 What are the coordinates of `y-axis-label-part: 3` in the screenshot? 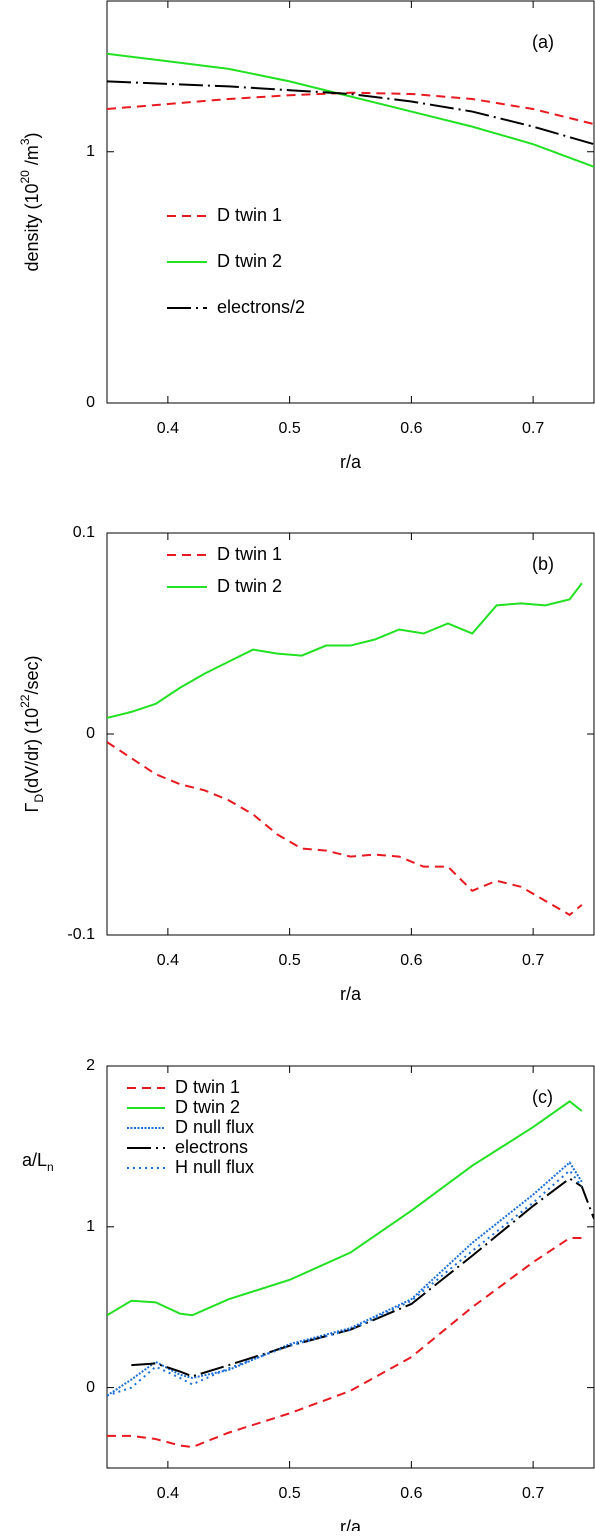 It's located at (25, 141).